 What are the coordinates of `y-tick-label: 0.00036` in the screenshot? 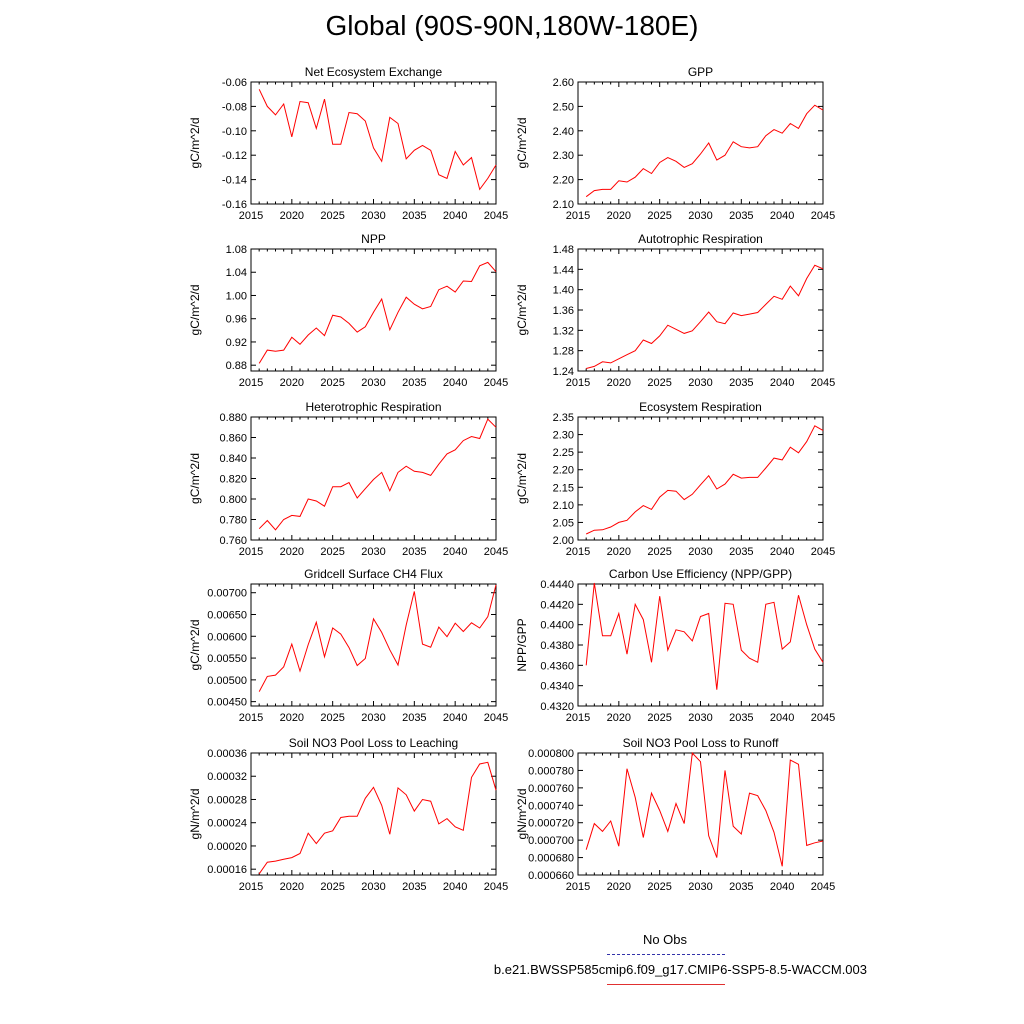 It's located at (227, 754).